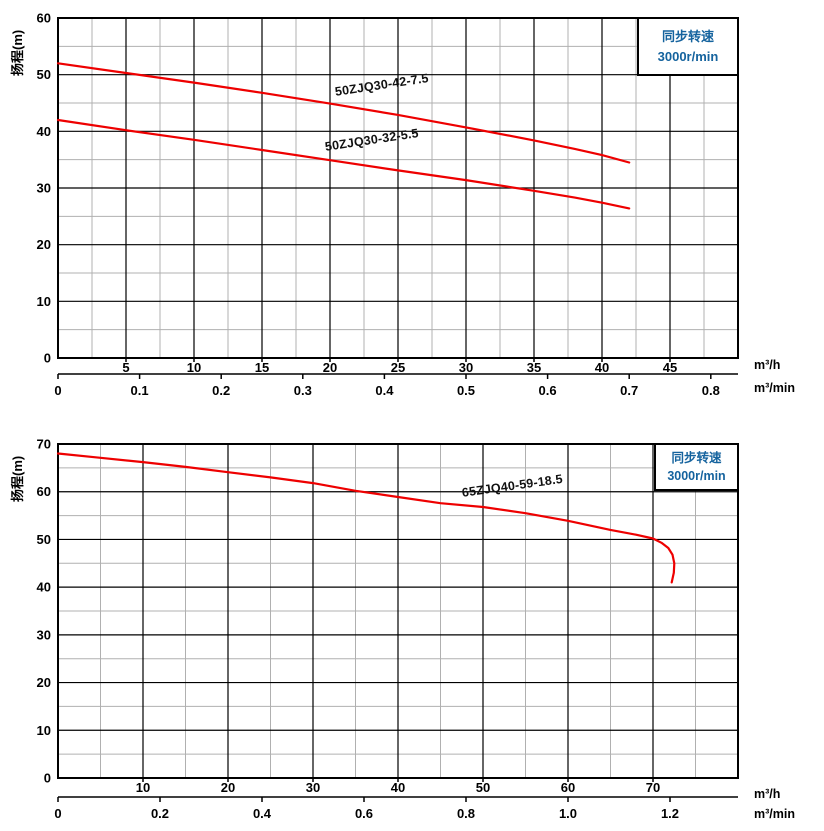 The height and width of the screenshot is (831, 824). Describe the element at coordinates (343, 164) in the screenshot. I see `pump-curve-50ZJQ30-32-5.5` at that location.